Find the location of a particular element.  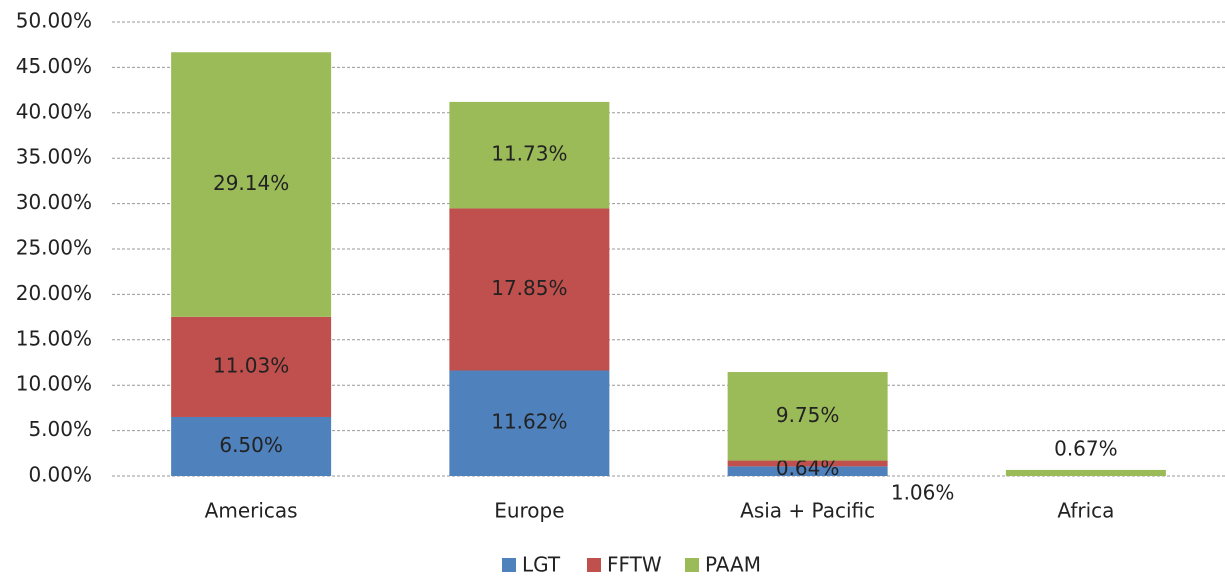

data-label: 11.62% is located at coordinates (529, 422).